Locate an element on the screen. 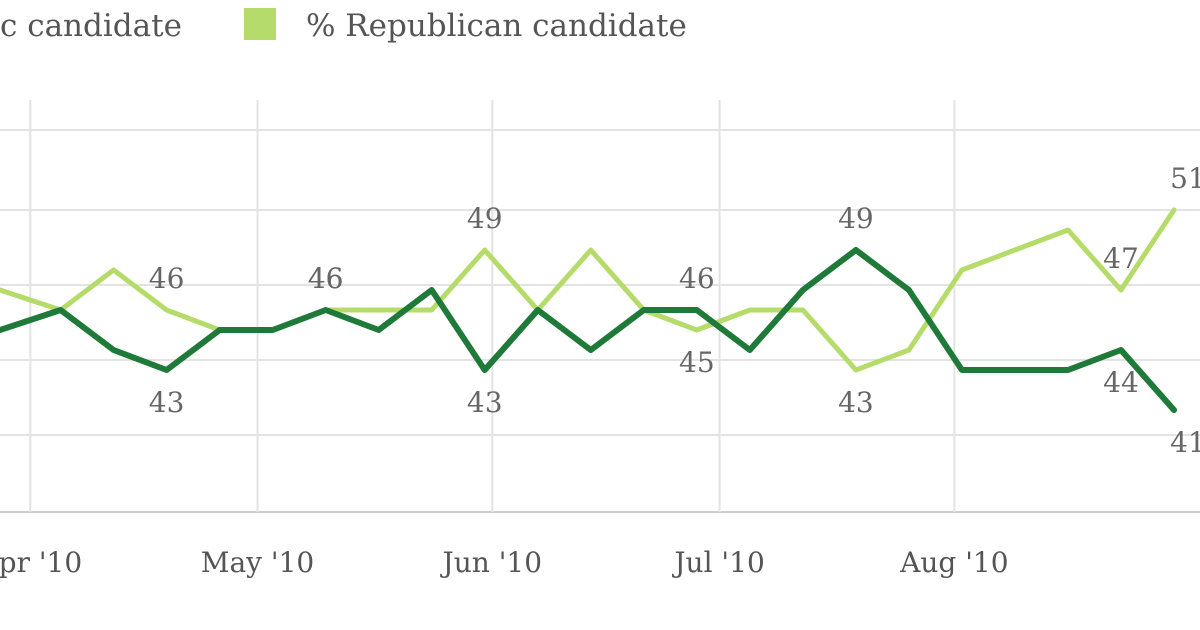 Image resolution: width=1200 pixels, height=630 pixels. data-label: 47 is located at coordinates (1121, 258).